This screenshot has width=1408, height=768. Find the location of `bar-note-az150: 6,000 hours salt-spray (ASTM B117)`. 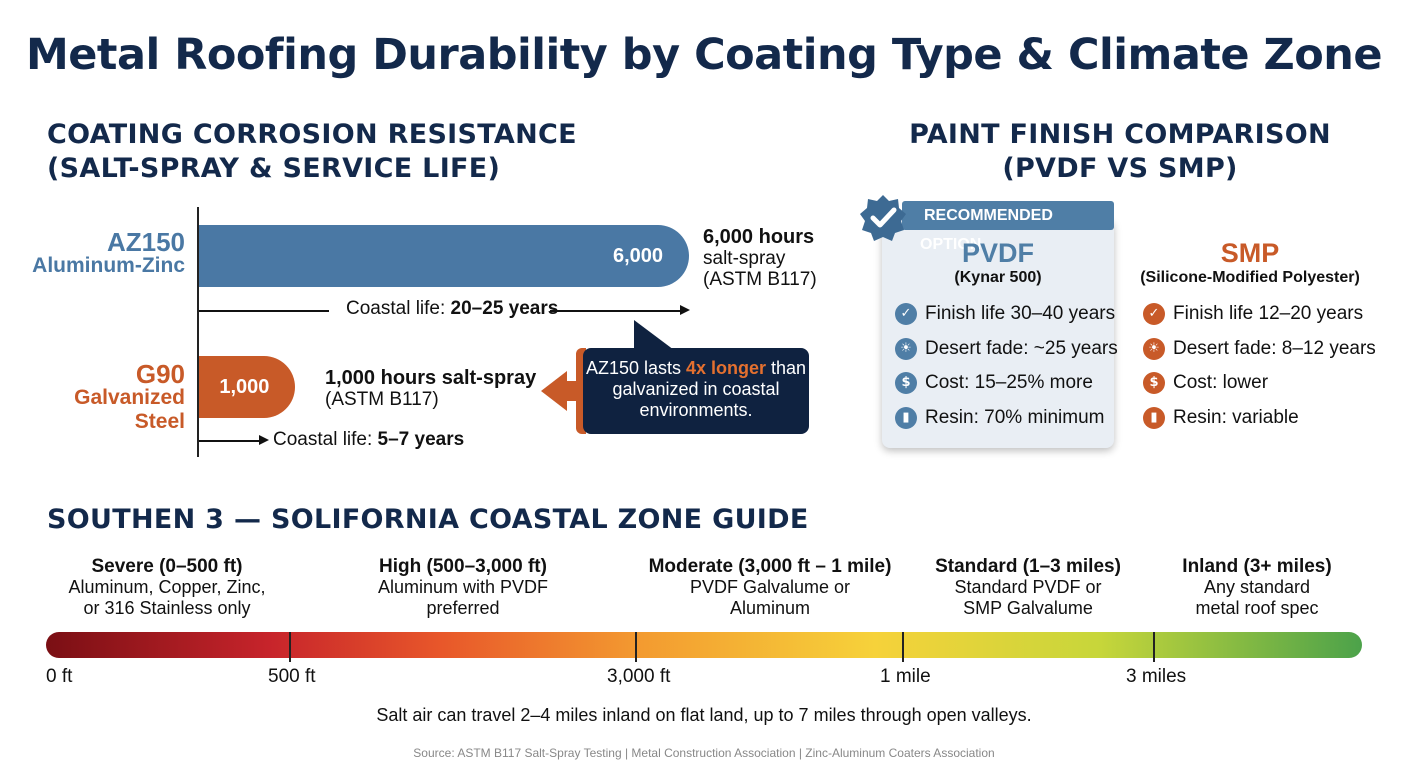

bar-note-az150: 6,000 hours salt-spray (ASTM B117) is located at coordinates (760, 258).